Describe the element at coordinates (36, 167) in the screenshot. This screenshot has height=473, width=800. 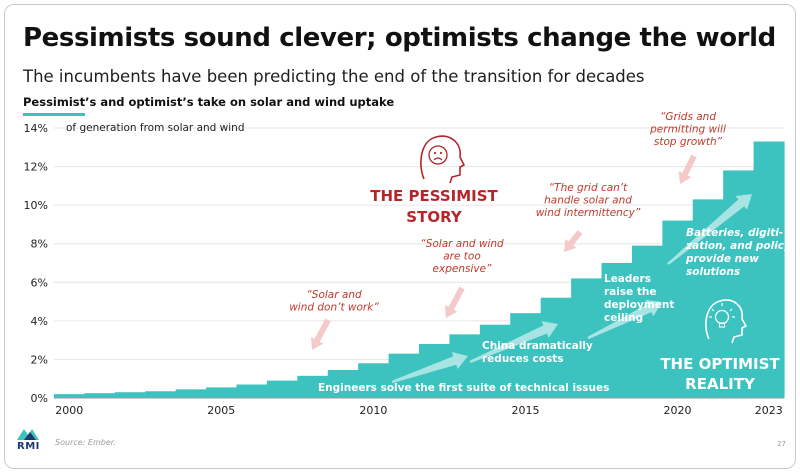
I see `y-tick-label: 12%` at that location.